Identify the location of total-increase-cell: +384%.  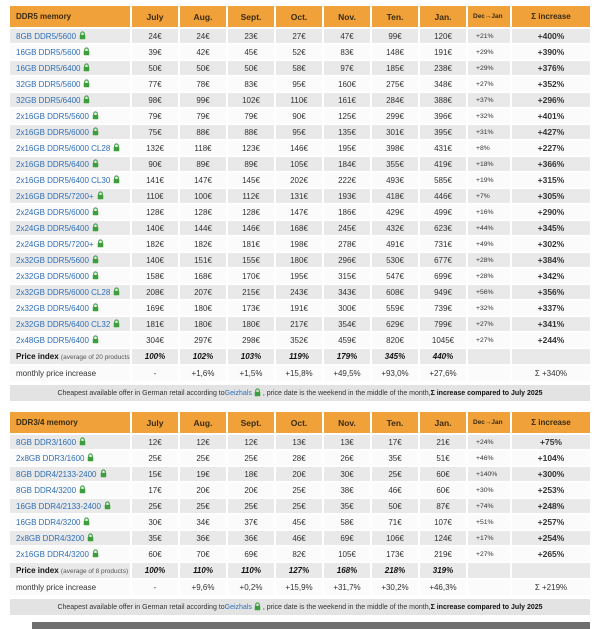
(551, 260).